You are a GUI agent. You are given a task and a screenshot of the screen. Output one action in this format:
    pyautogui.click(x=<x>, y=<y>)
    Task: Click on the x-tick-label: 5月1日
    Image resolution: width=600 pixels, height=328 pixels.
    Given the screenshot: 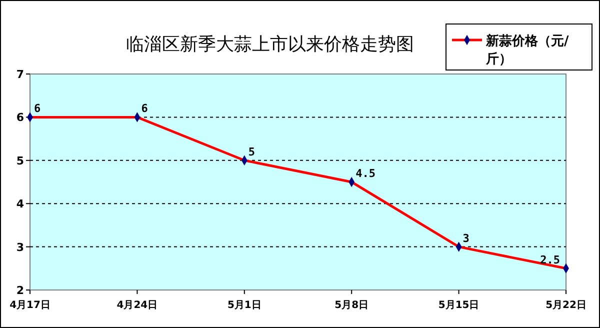 What is the action you would take?
    pyautogui.click(x=244, y=305)
    